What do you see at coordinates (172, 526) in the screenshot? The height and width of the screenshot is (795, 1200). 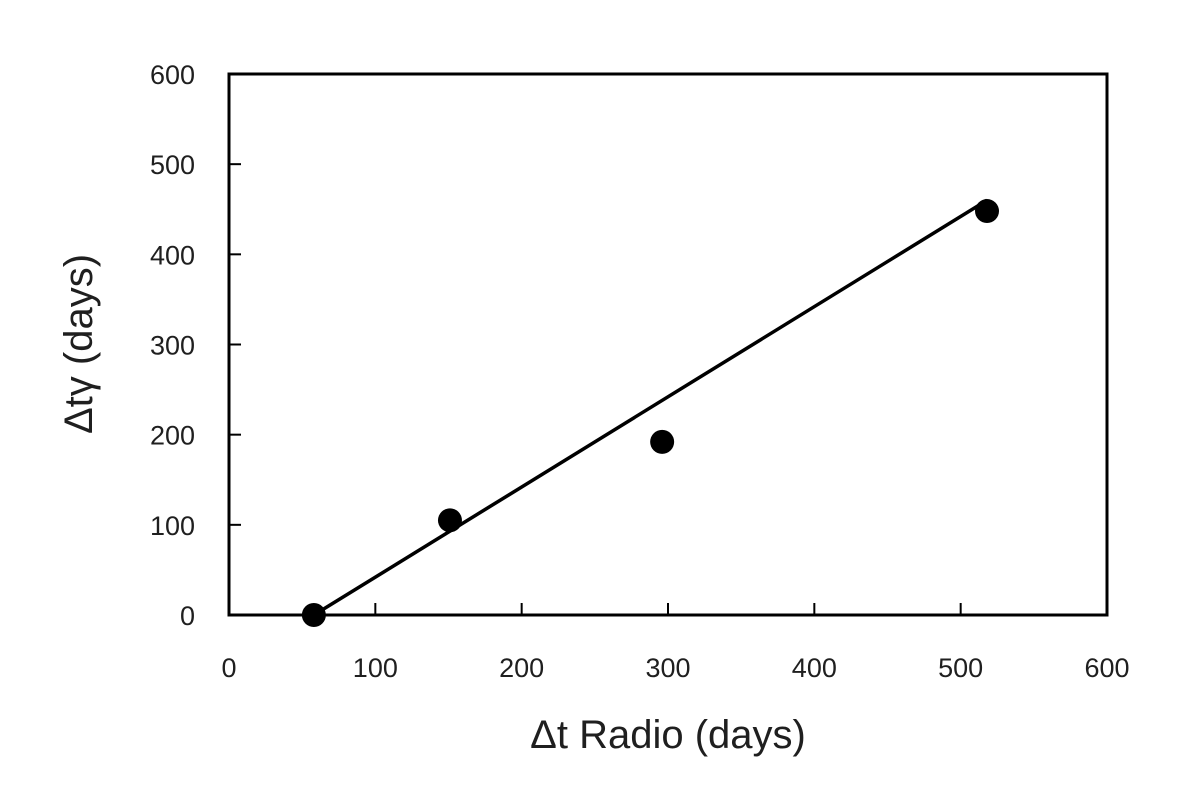 I see `y-tick-label: 100` at bounding box center [172, 526].